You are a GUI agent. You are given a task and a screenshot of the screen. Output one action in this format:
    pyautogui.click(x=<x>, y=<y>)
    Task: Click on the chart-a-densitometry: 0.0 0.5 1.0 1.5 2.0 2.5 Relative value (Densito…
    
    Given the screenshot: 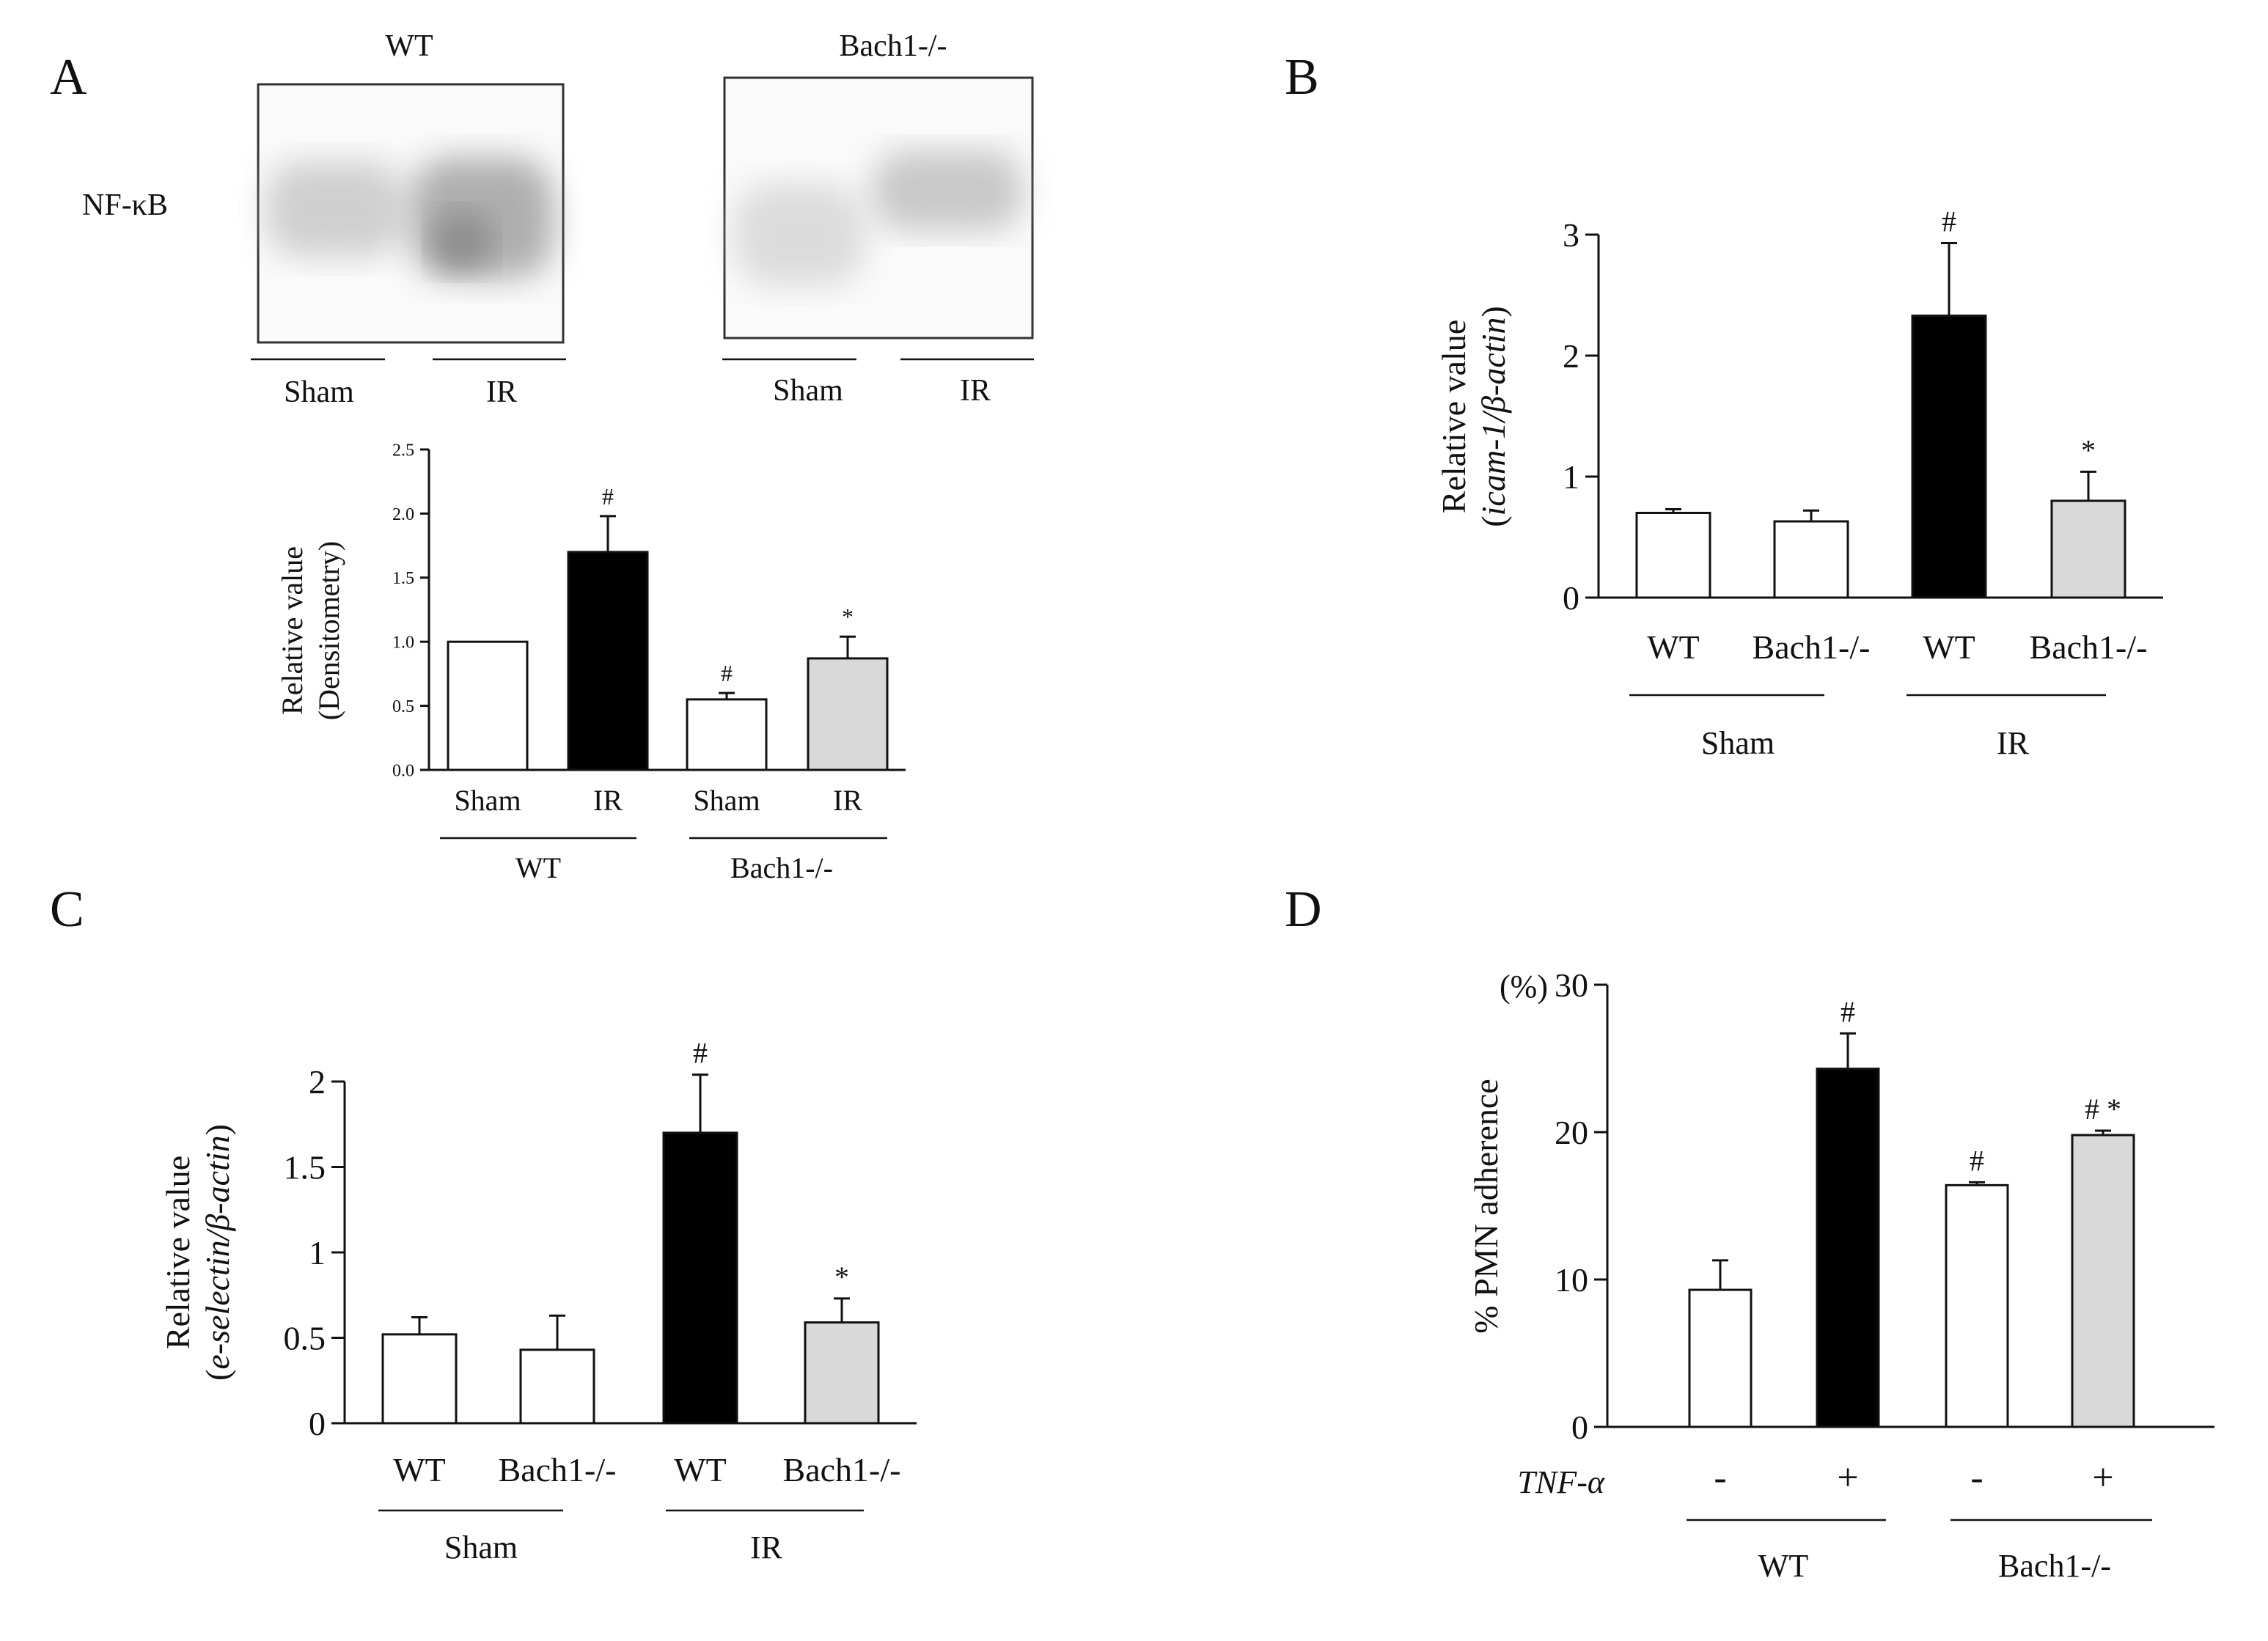 What is the action you would take?
    pyautogui.click(x=591, y=629)
    